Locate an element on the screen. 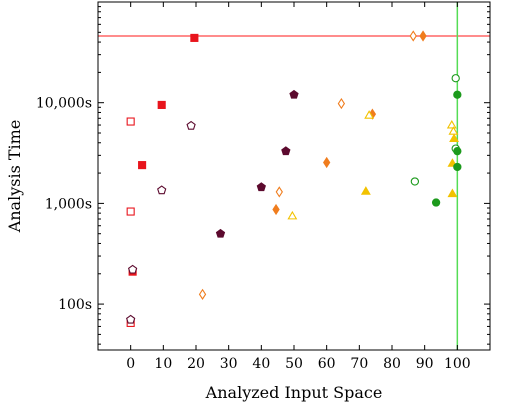  x-tick-label: 30 is located at coordinates (229, 364).